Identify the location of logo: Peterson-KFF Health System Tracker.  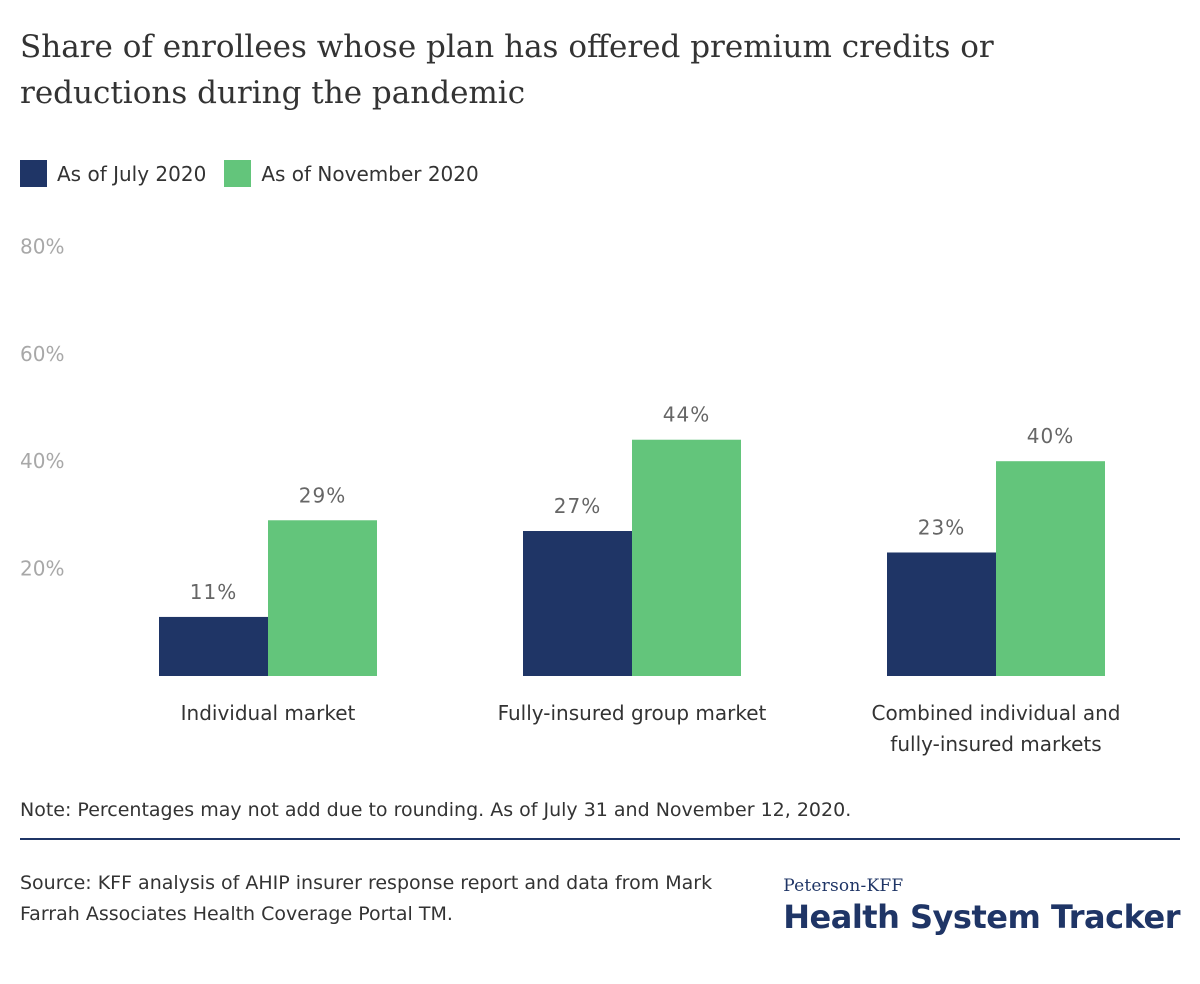
(981, 906).